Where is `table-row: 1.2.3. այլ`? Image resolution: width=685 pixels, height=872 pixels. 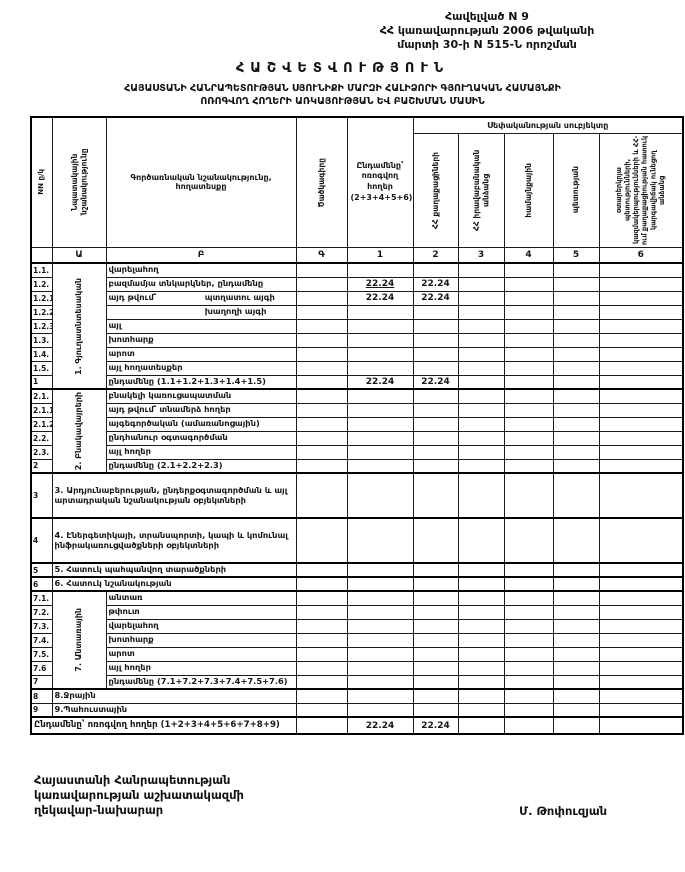 table-row: 1.2.3. այլ is located at coordinates (357, 326).